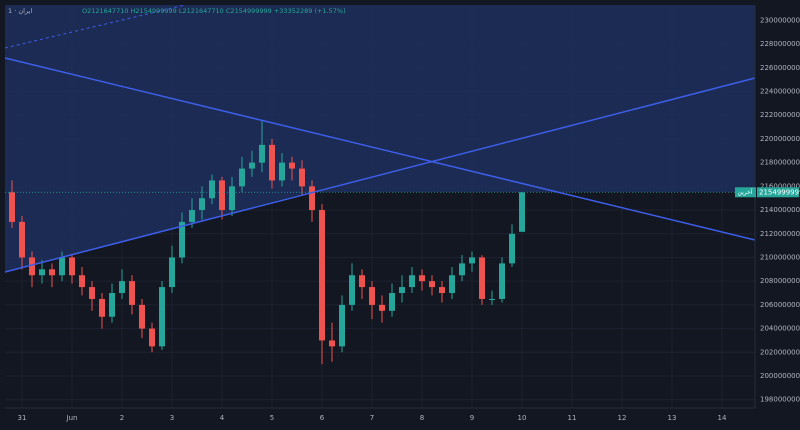 The width and height of the screenshot is (800, 430). Describe the element at coordinates (780, 92) in the screenshot. I see `y-tick-label: 2240000000` at that location.